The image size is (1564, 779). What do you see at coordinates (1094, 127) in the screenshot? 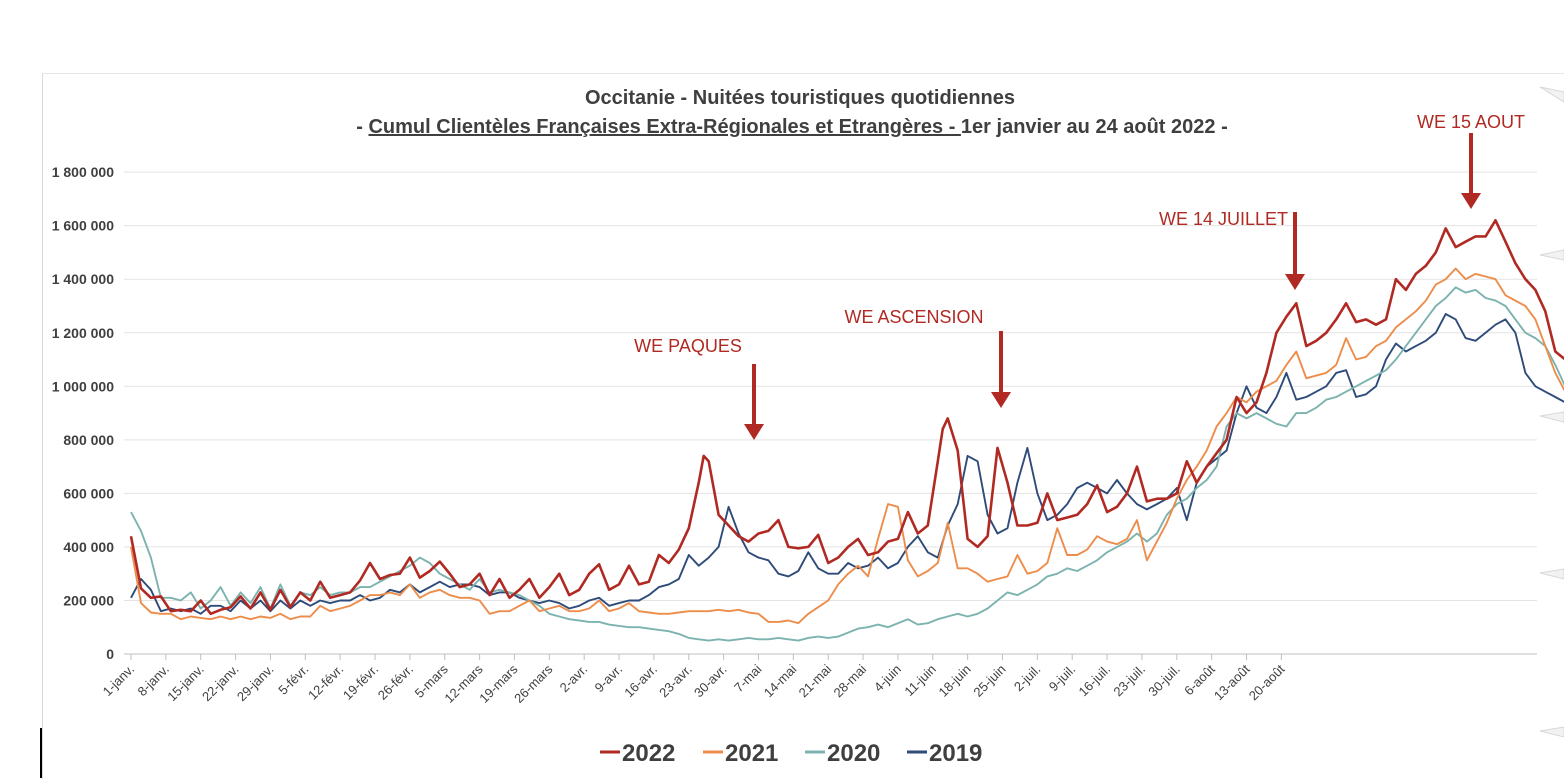
I see `subtitle-suffix: 1er janvier au 24 août 2022 -` at bounding box center [1094, 127].